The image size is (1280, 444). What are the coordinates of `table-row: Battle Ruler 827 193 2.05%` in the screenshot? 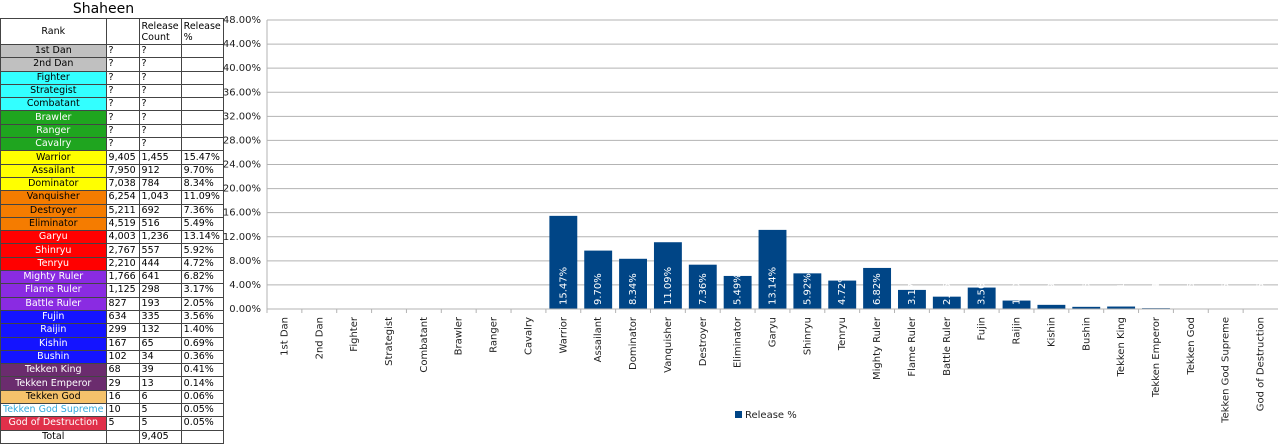 It's located at (112, 303).